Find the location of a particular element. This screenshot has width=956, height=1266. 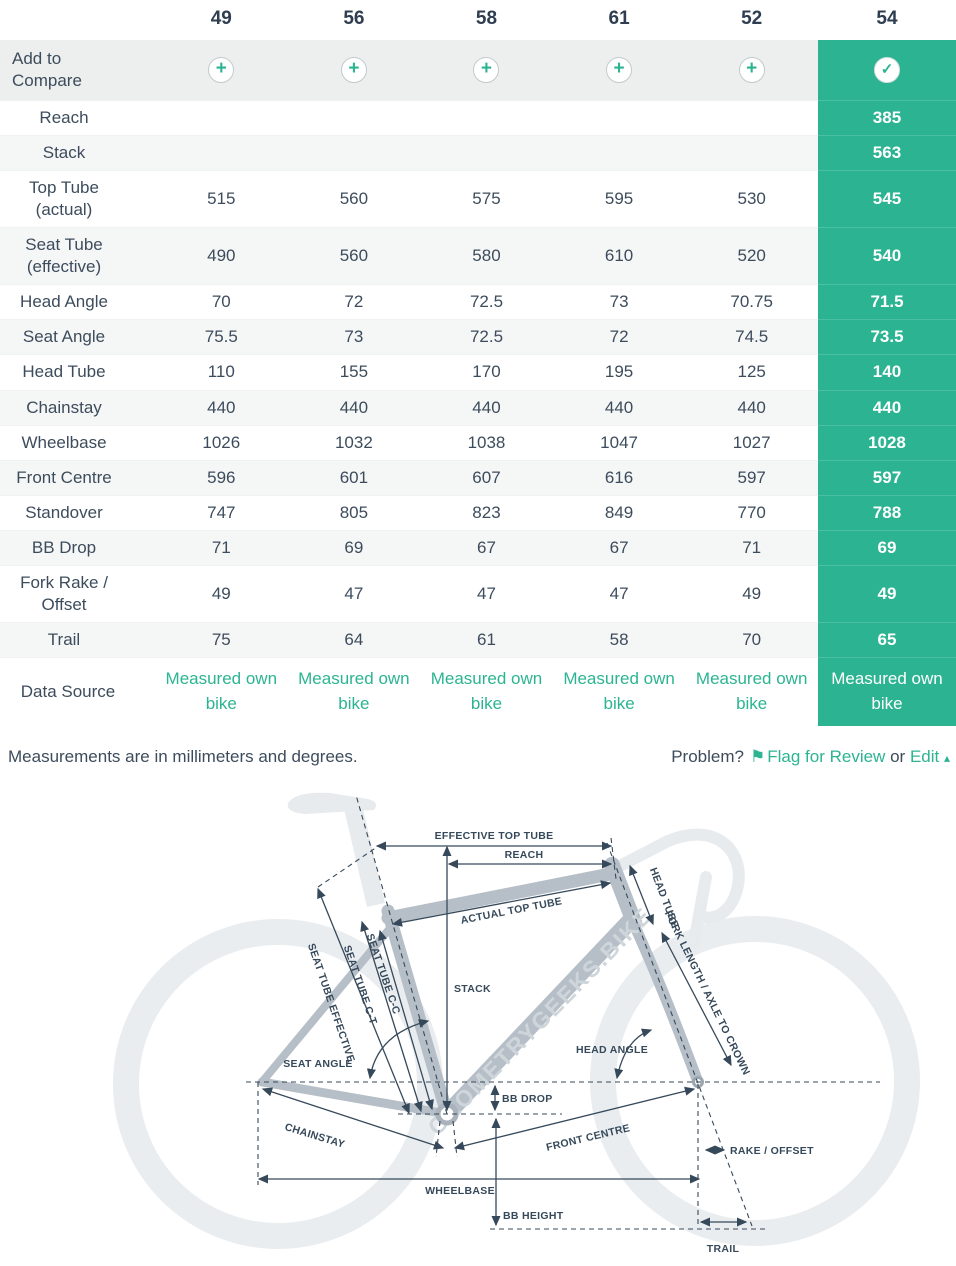

or-text: or is located at coordinates (898, 756).